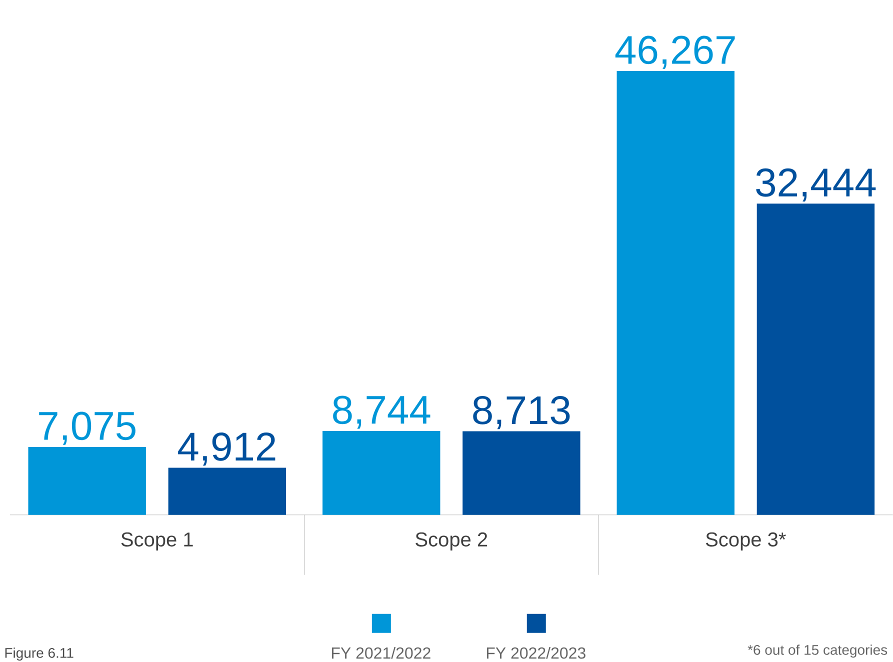 The image size is (893, 662). Describe the element at coordinates (381, 652) in the screenshot. I see `legend-label: FY 2021/2022` at that location.